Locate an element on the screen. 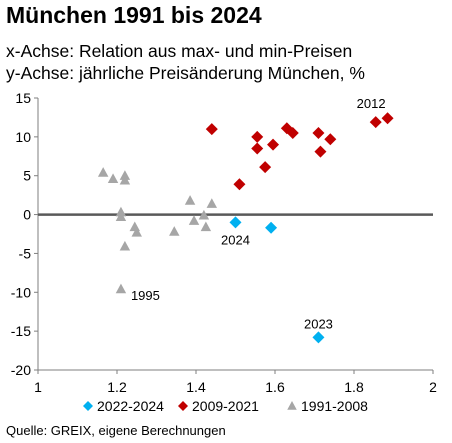 This screenshot has width=452, height=443. legend-label: 2022-2024 is located at coordinates (130, 406).